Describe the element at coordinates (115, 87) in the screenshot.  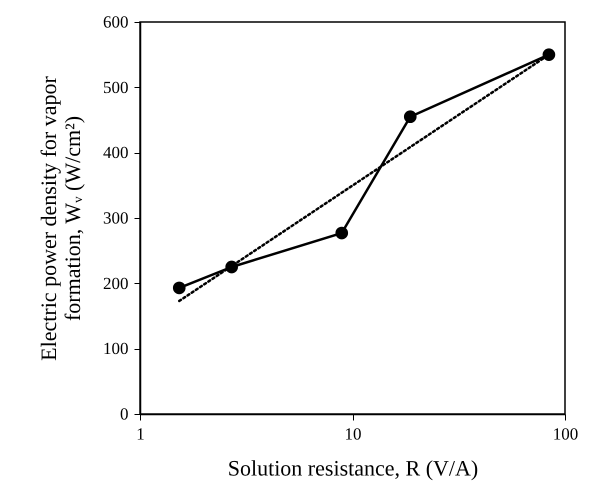
I see `y-tick-label: 500` at that location.